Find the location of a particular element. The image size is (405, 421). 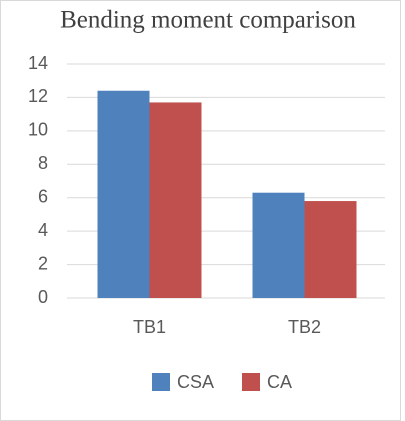

legend-label: CA is located at coordinates (279, 382).